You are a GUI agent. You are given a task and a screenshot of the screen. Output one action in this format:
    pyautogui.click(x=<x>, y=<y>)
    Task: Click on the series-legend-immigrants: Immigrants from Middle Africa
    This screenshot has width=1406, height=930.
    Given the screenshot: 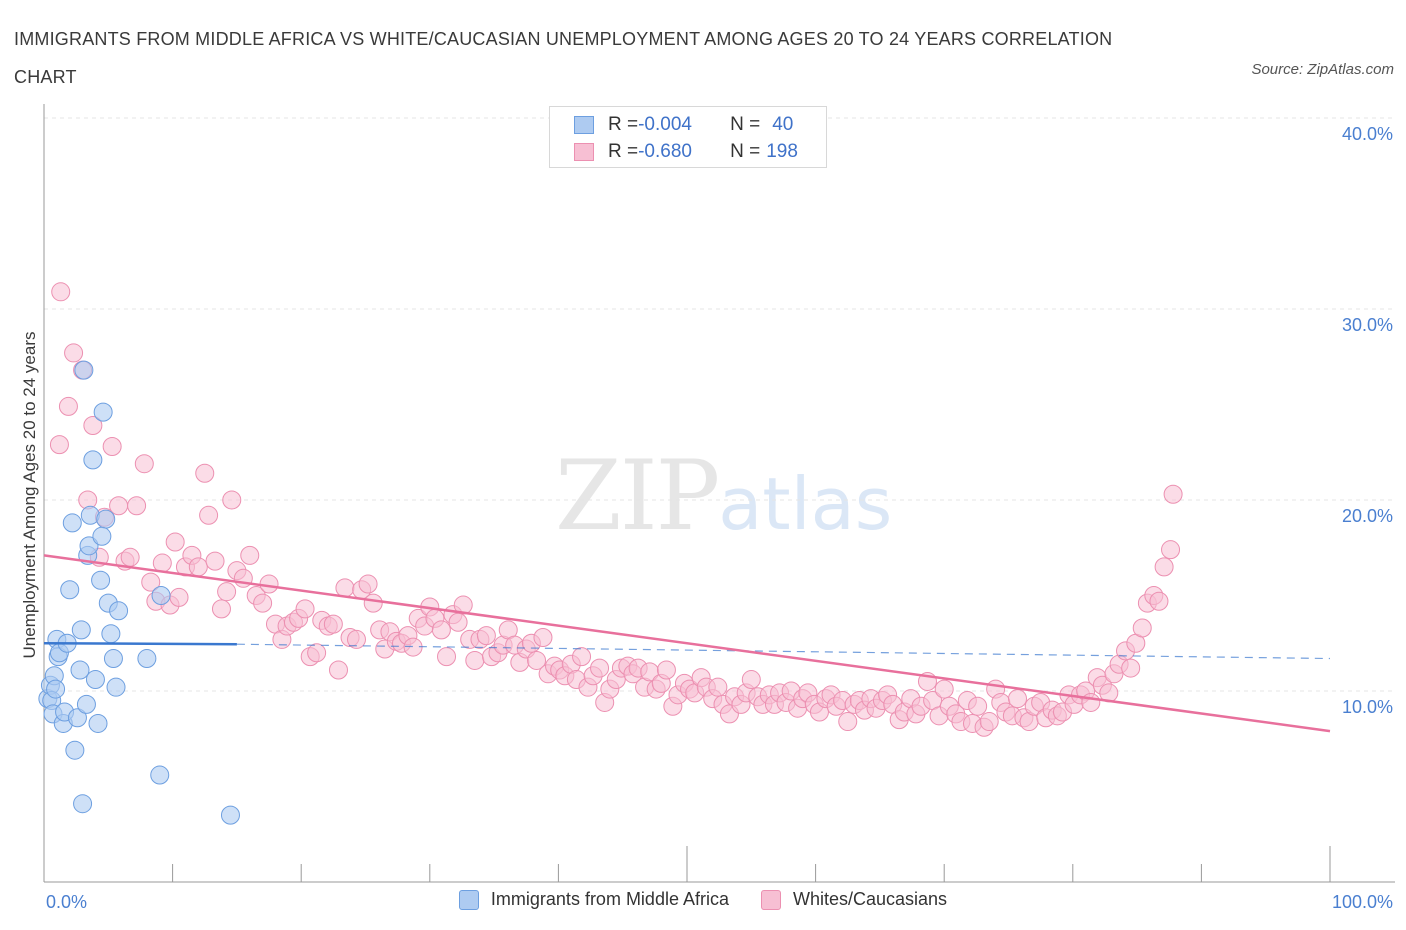 What is the action you would take?
    pyautogui.click(x=593, y=899)
    